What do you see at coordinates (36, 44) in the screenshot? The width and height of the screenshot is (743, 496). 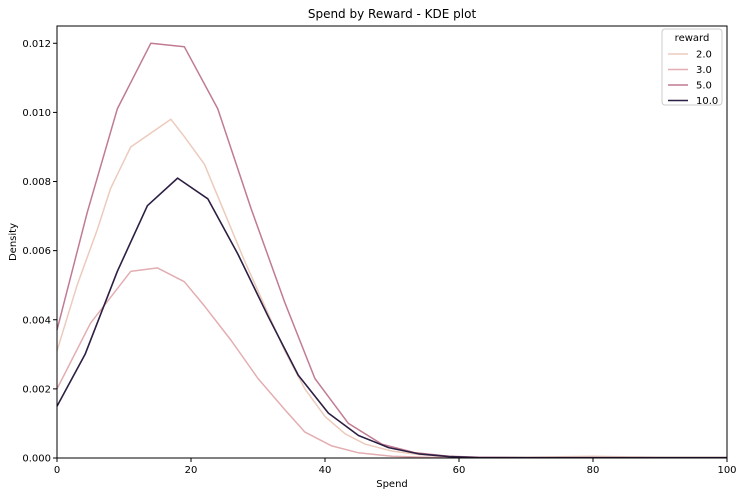 I see `y-tick-label: 0.012` at bounding box center [36, 44].